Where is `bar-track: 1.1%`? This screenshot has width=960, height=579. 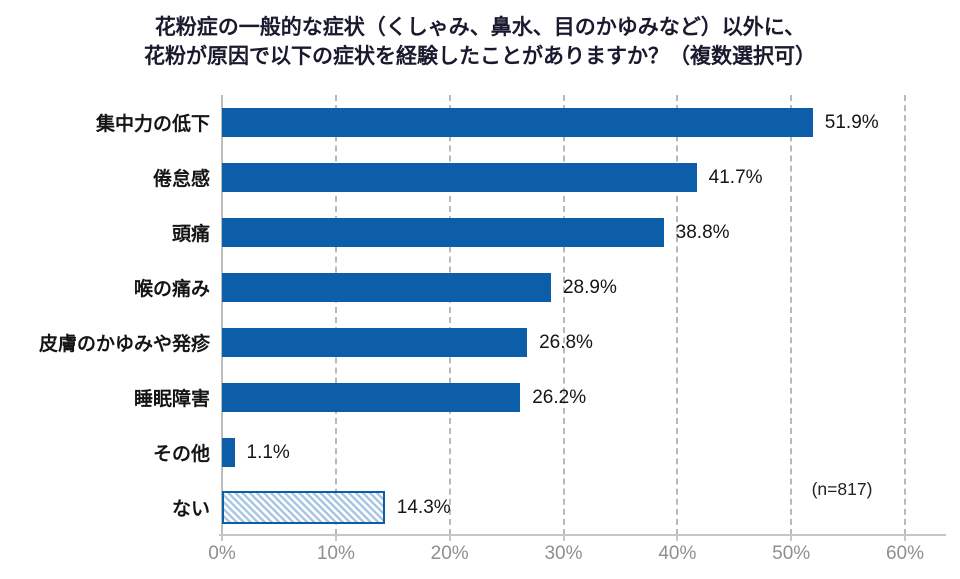
bar-track: 1.1% is located at coordinates (563, 452).